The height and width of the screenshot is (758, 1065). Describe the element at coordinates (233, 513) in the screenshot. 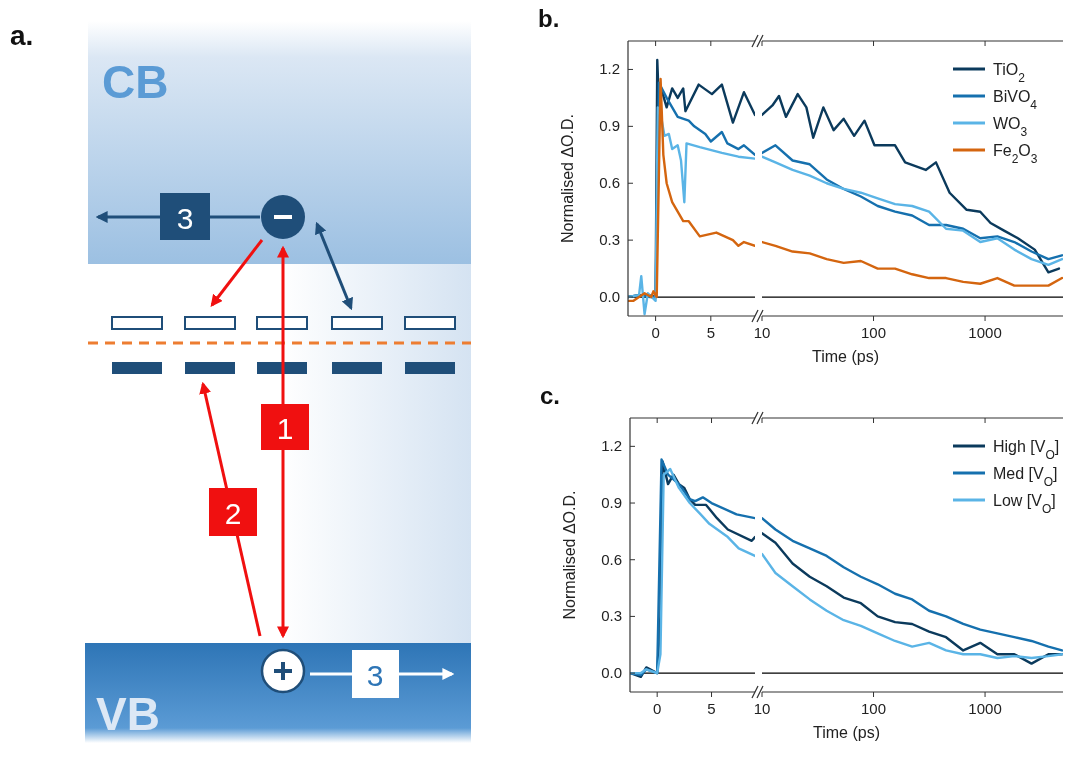

I see `text: 2` at that location.